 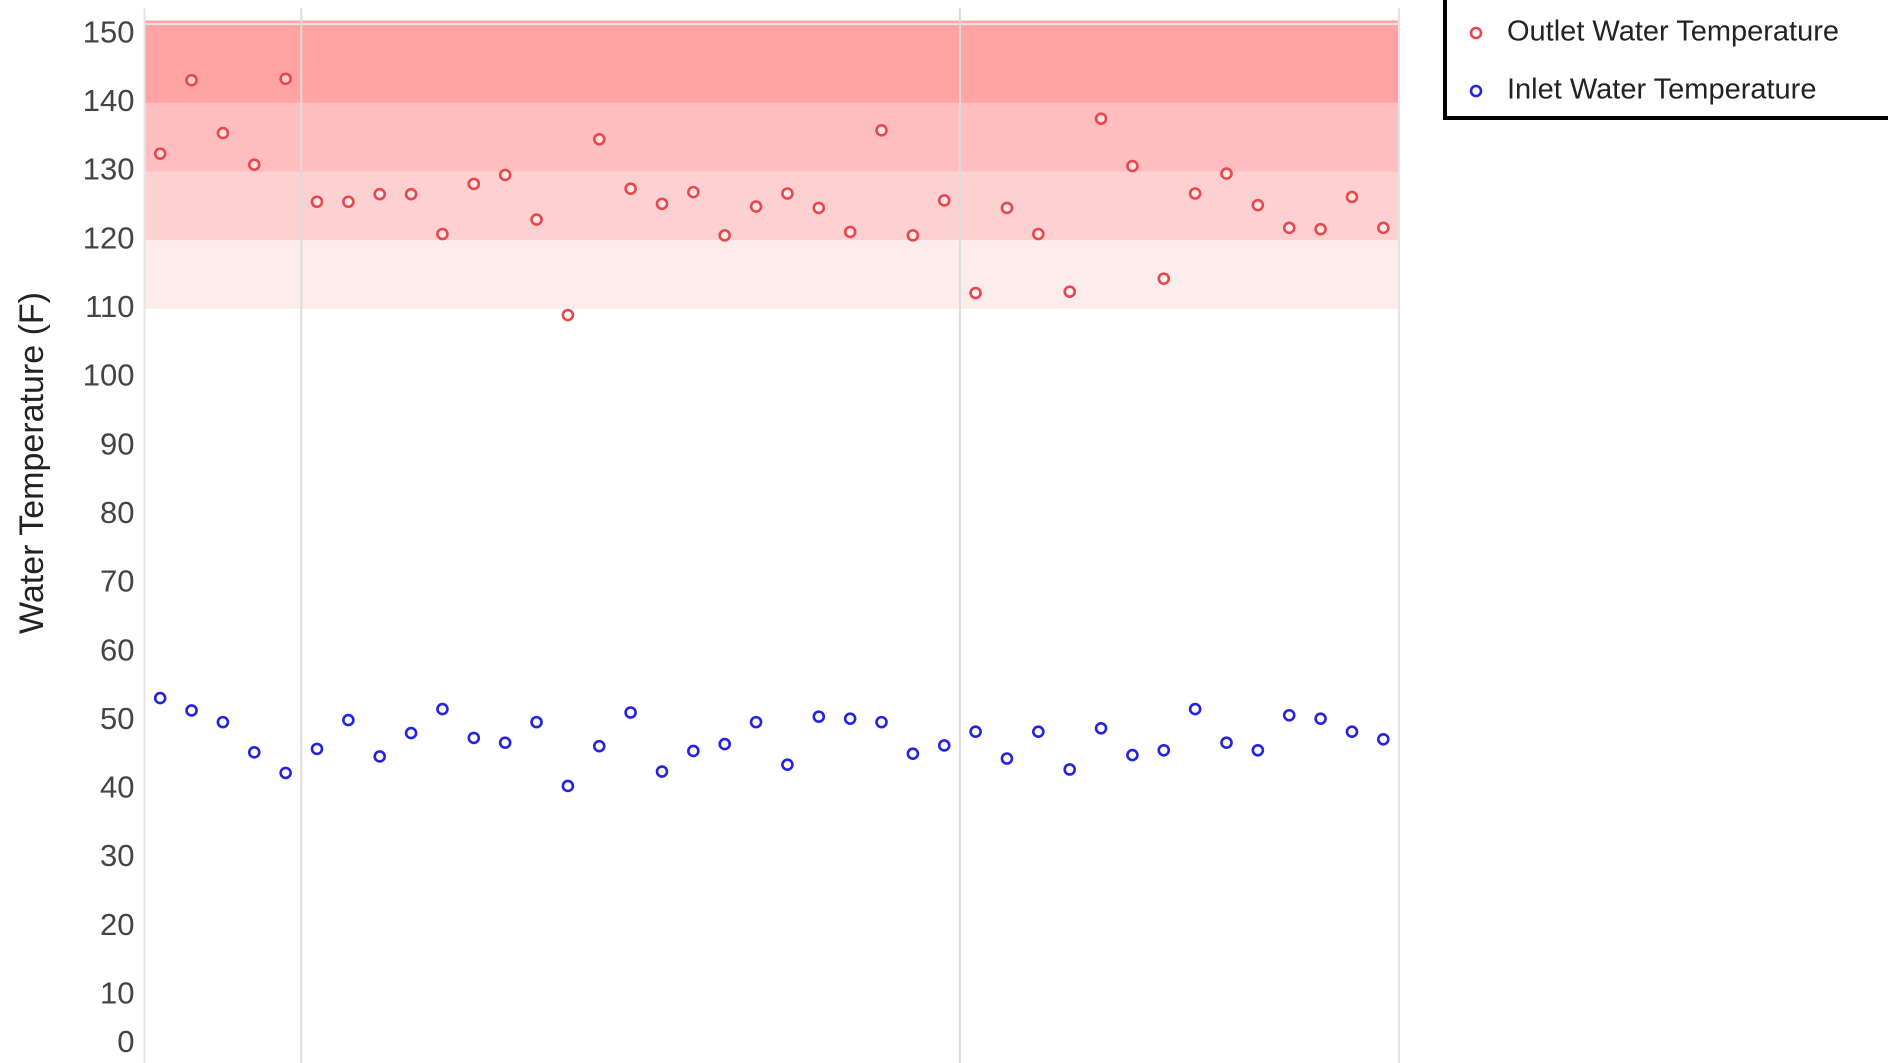 What do you see at coordinates (1673, 32) in the screenshot?
I see `legend-label: Outlet Water Temperature` at bounding box center [1673, 32].